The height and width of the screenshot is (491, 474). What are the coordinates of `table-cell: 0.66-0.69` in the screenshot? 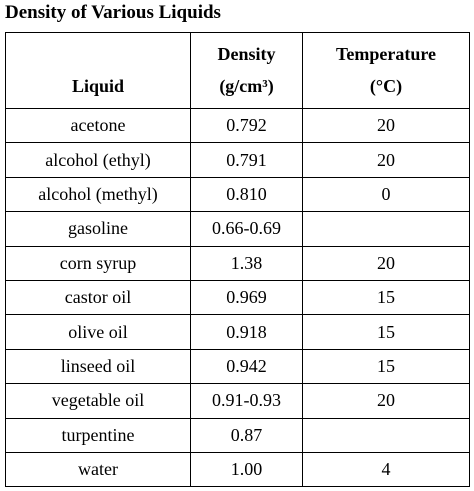 It's located at (246, 229).